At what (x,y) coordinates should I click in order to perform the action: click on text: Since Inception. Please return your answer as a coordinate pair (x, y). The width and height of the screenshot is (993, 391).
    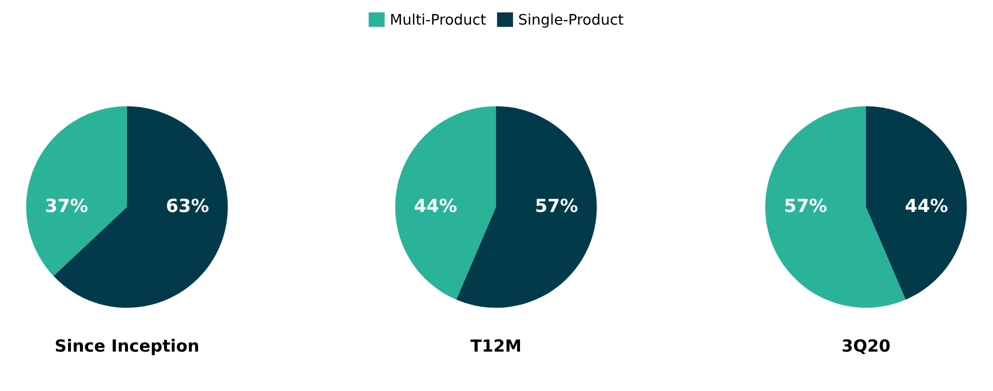
    Looking at the image, I should click on (127, 347).